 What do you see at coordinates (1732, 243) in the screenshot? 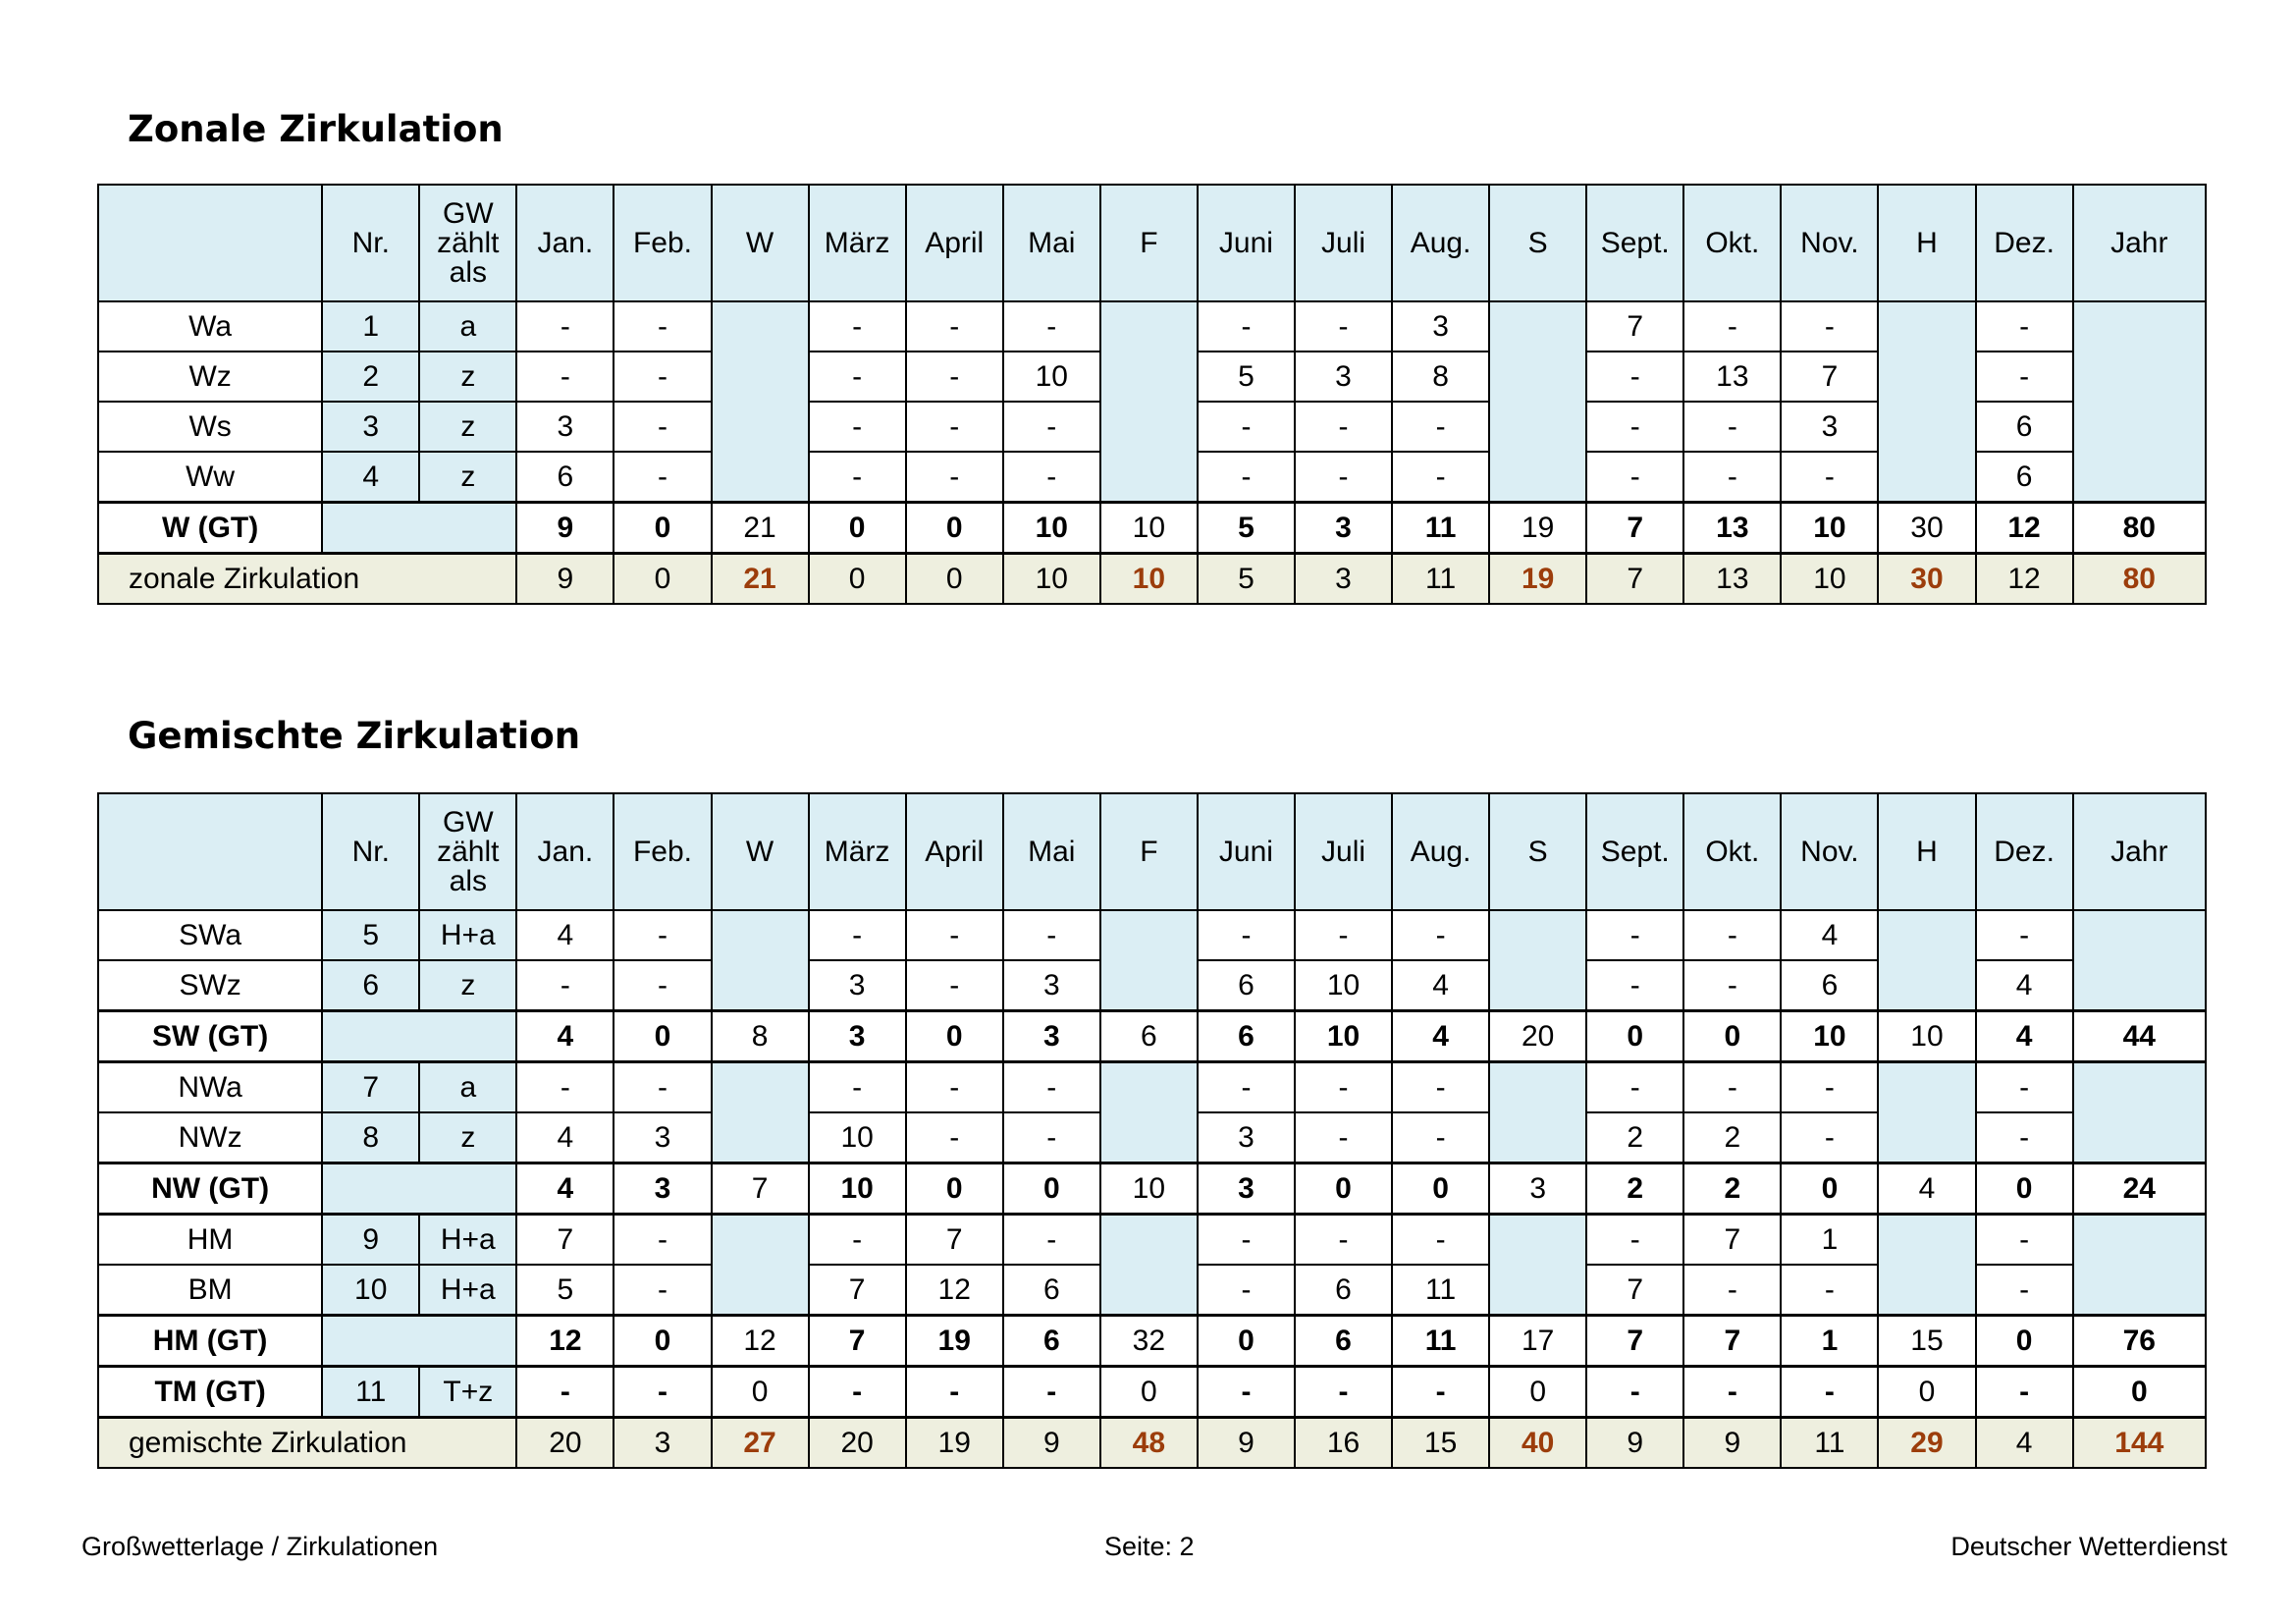
I see `header-col: Okt.` at bounding box center [1732, 243].